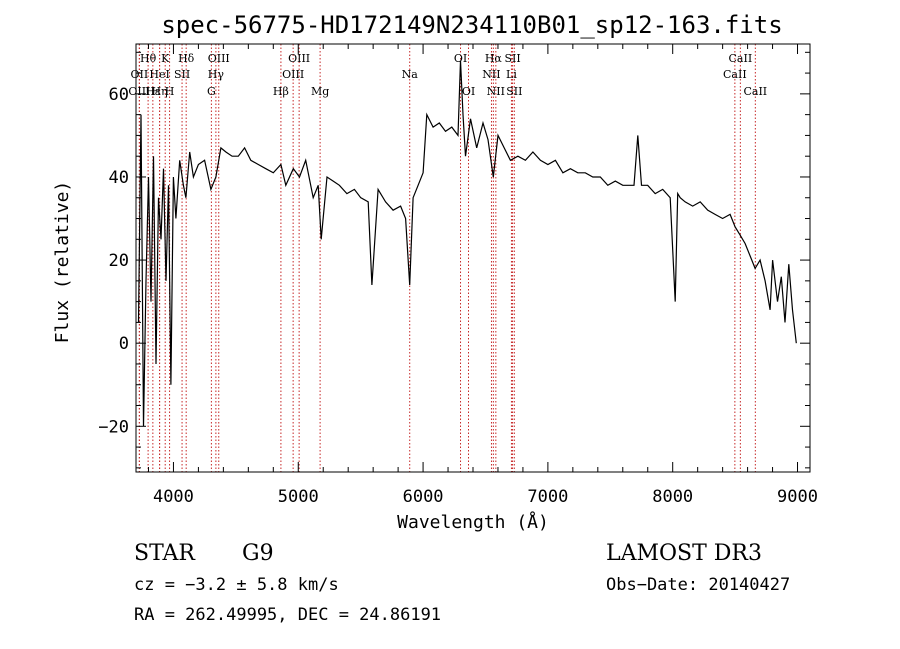  I want to click on object-subclass: G9, so click(258, 553).